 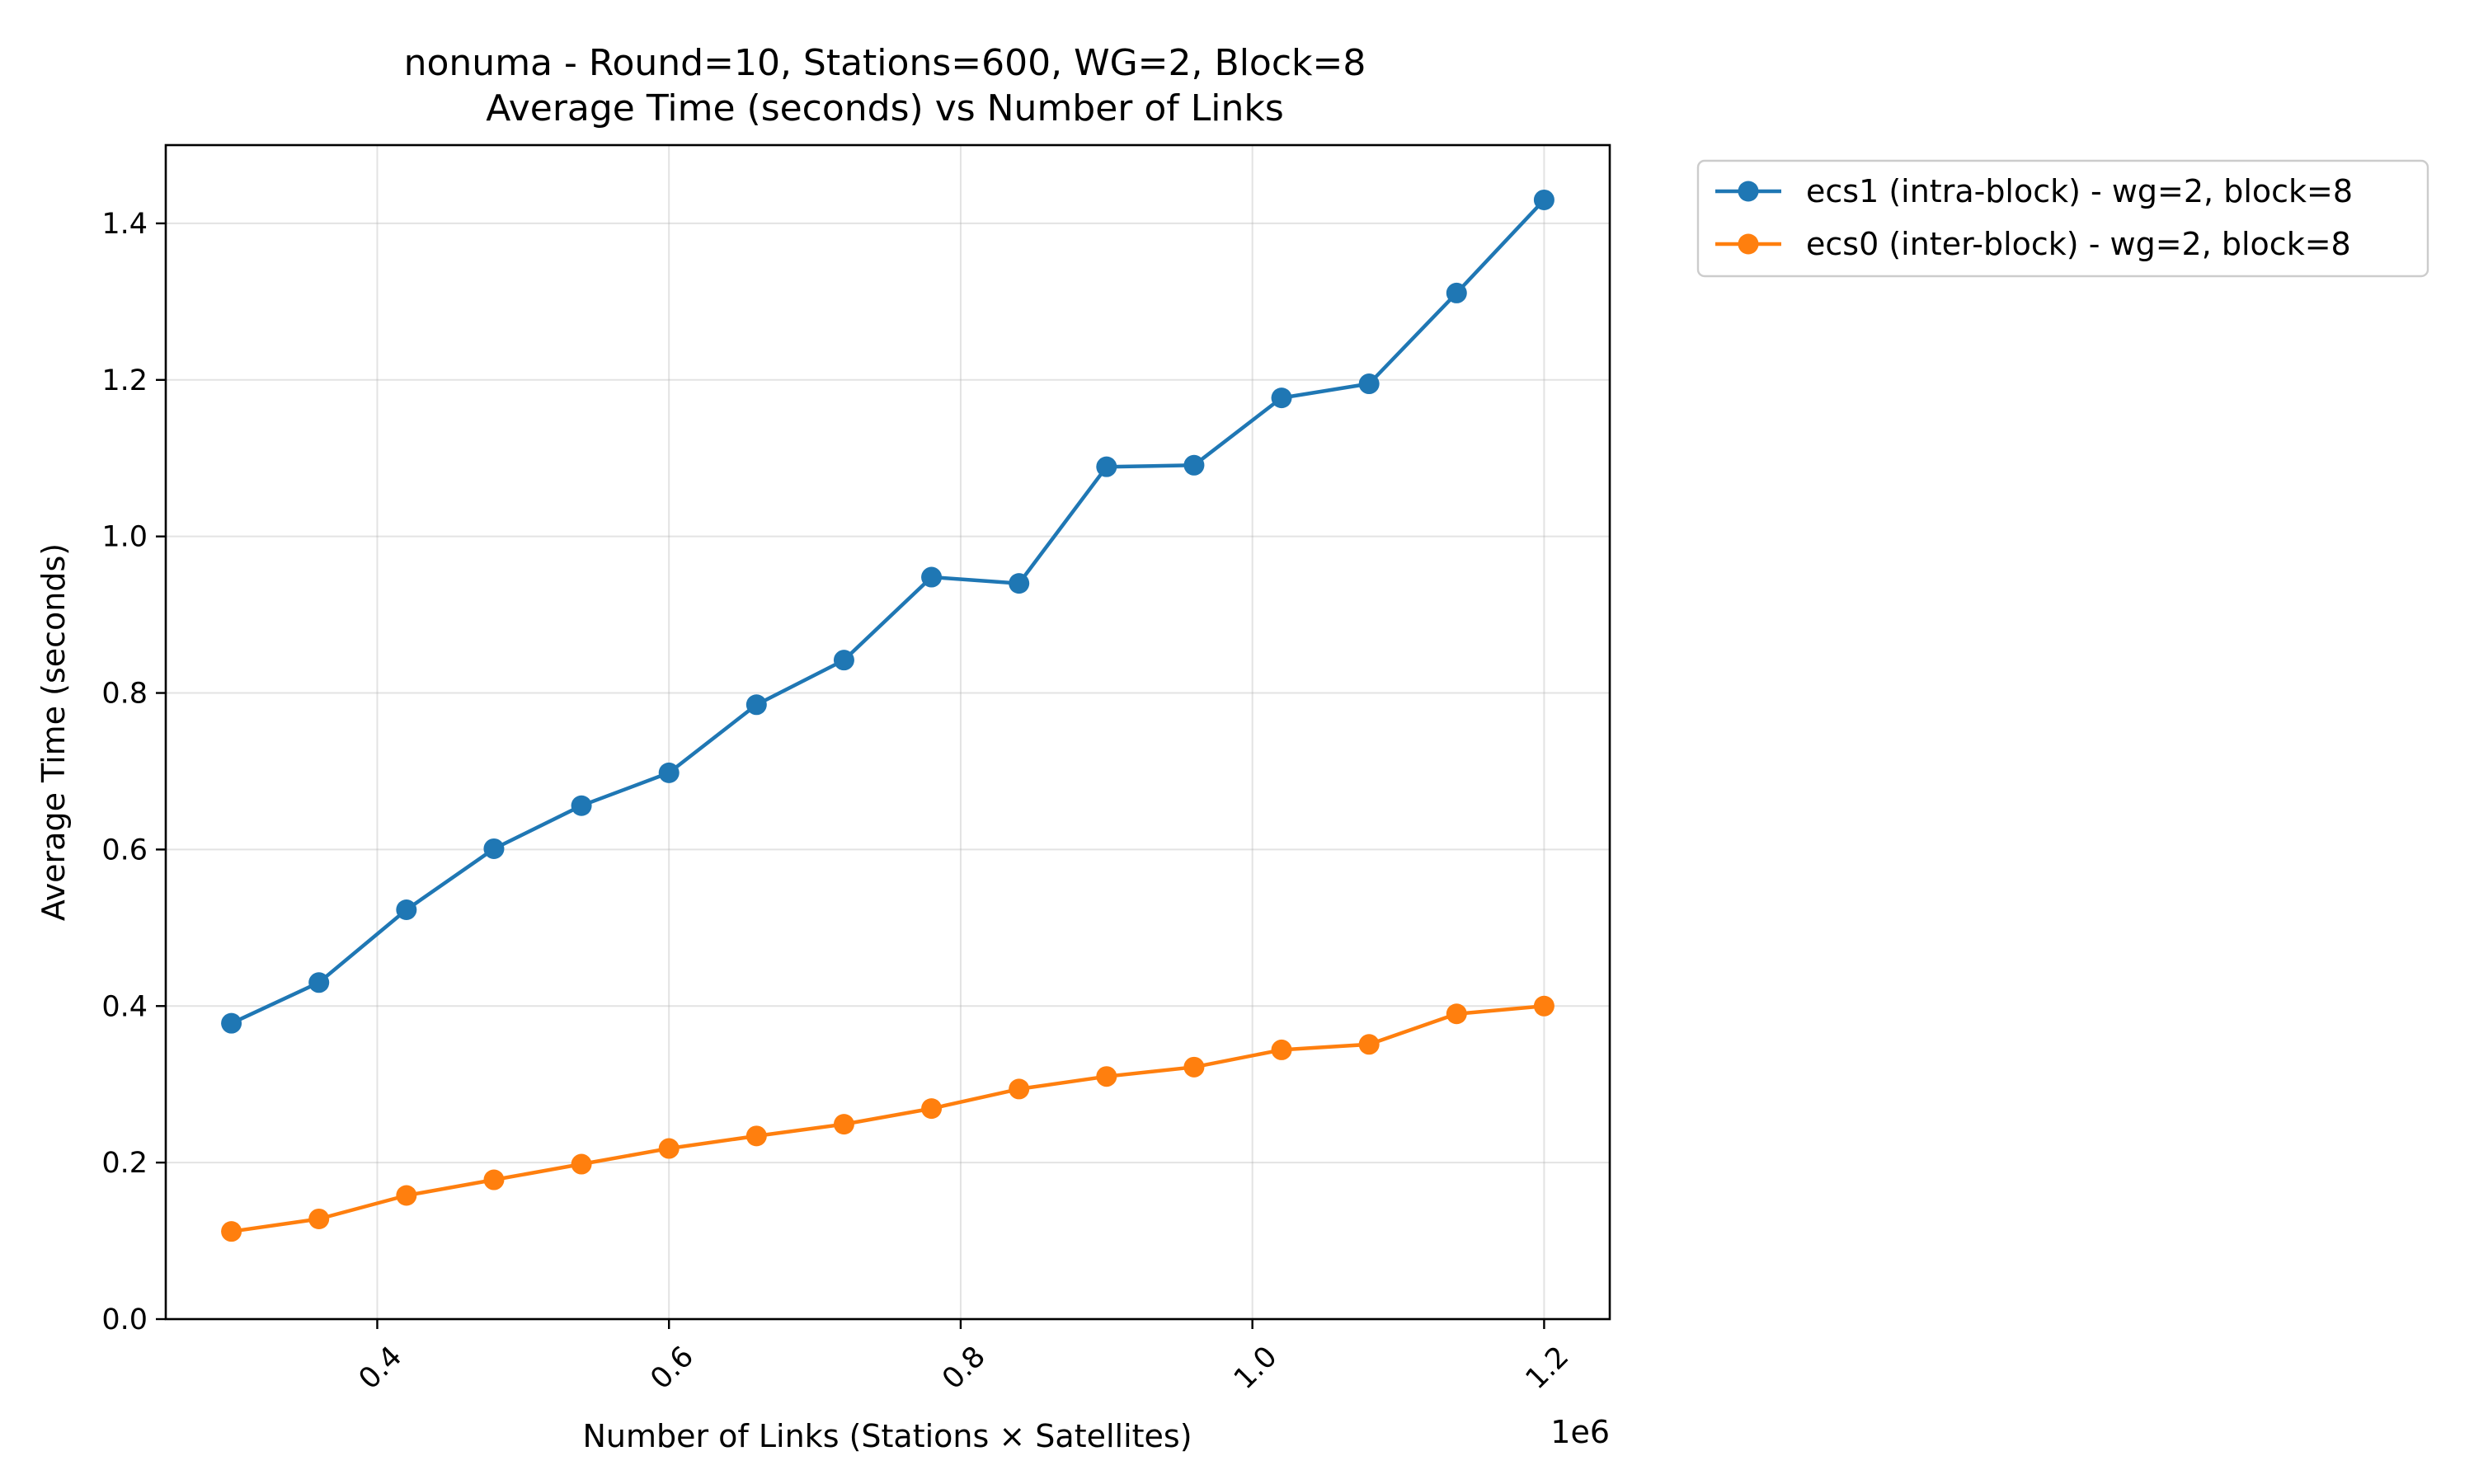 What do you see at coordinates (124, 1163) in the screenshot?
I see `y-tick-label: 0.2` at bounding box center [124, 1163].